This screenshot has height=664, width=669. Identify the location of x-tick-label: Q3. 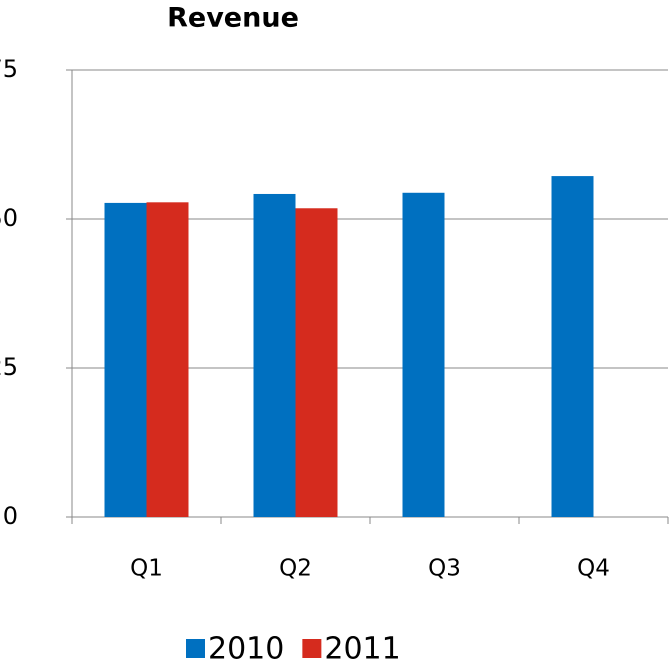
(444, 569).